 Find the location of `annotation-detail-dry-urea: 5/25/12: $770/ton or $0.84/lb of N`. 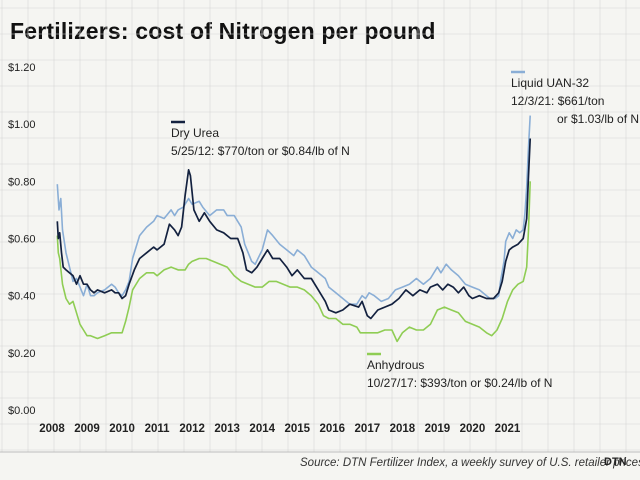

annotation-detail-dry-urea: 5/25/12: $770/ton or $0.84/lb of N is located at coordinates (260, 151).